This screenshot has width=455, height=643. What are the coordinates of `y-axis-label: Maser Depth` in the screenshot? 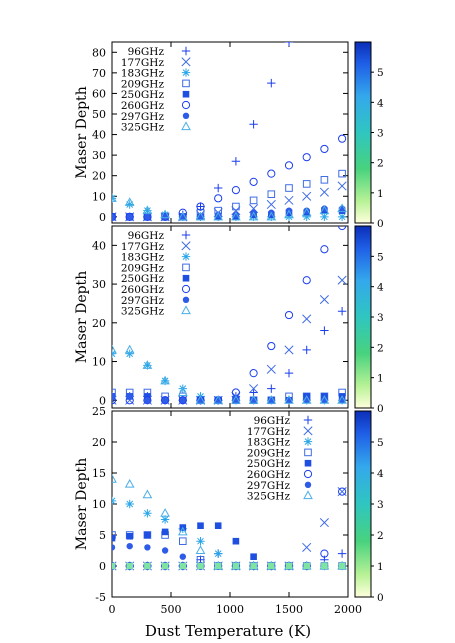 It's located at (82, 317).